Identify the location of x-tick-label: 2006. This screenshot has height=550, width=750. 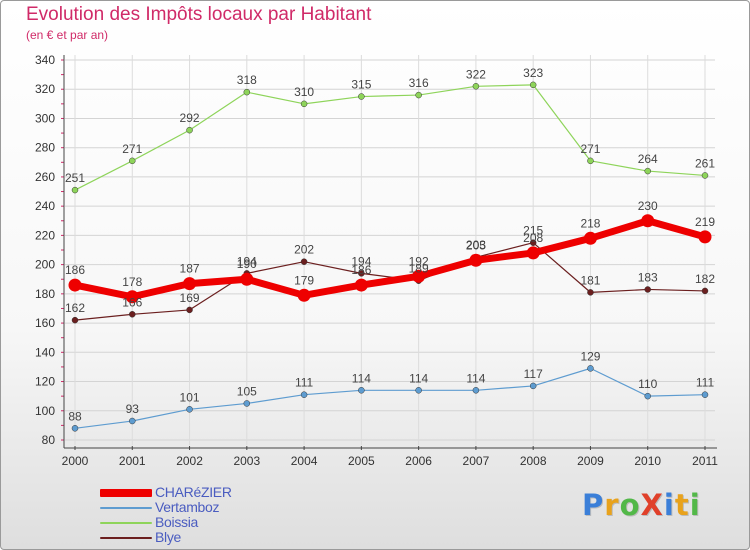
(418, 461).